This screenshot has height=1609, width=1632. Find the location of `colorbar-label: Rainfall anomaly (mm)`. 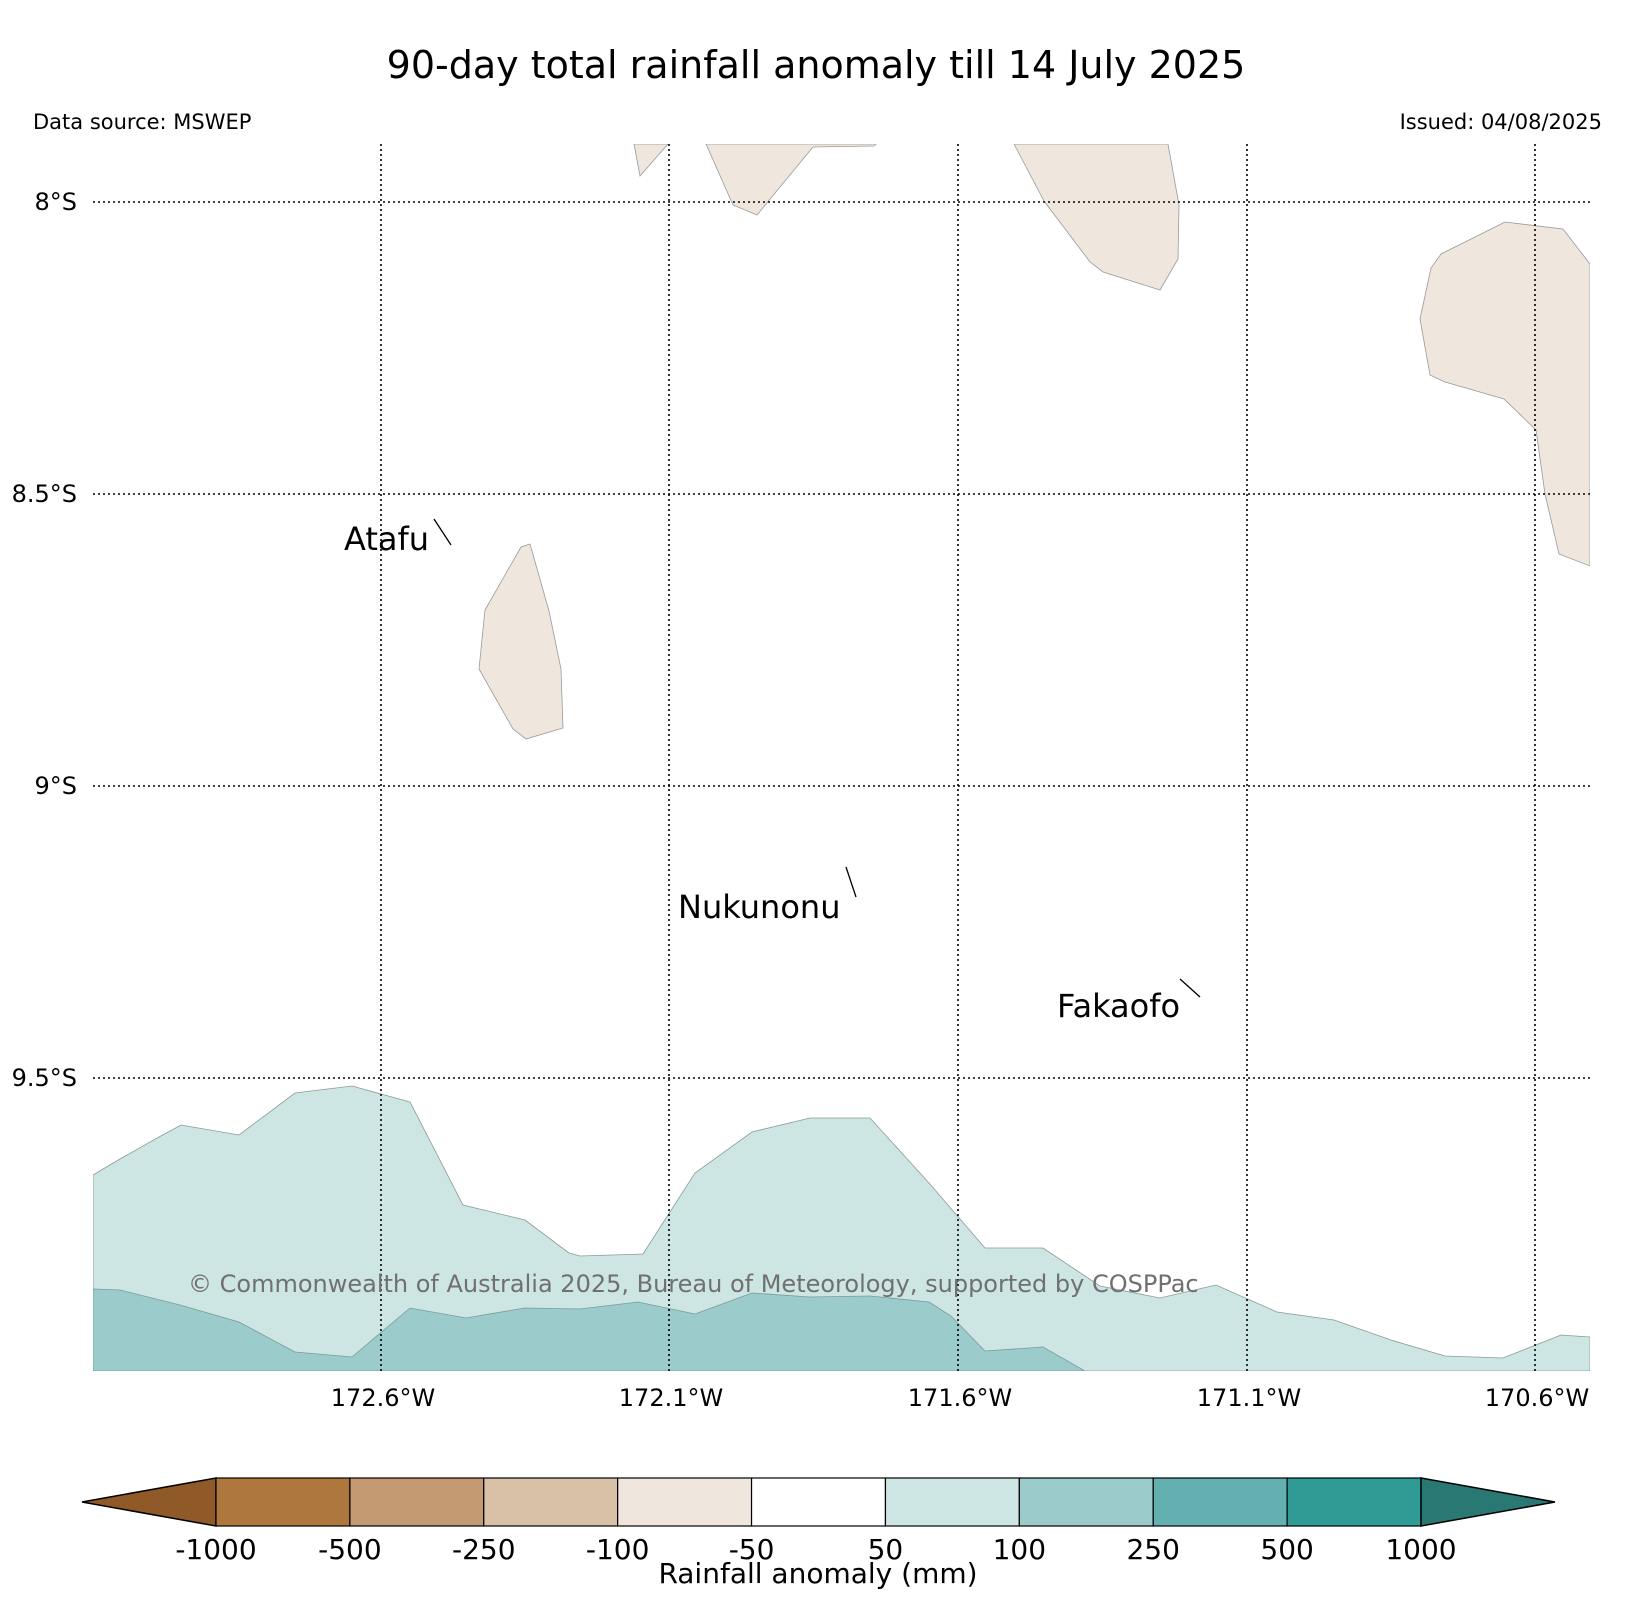

colorbar-label: Rainfall anomaly (mm) is located at coordinates (817, 1573).